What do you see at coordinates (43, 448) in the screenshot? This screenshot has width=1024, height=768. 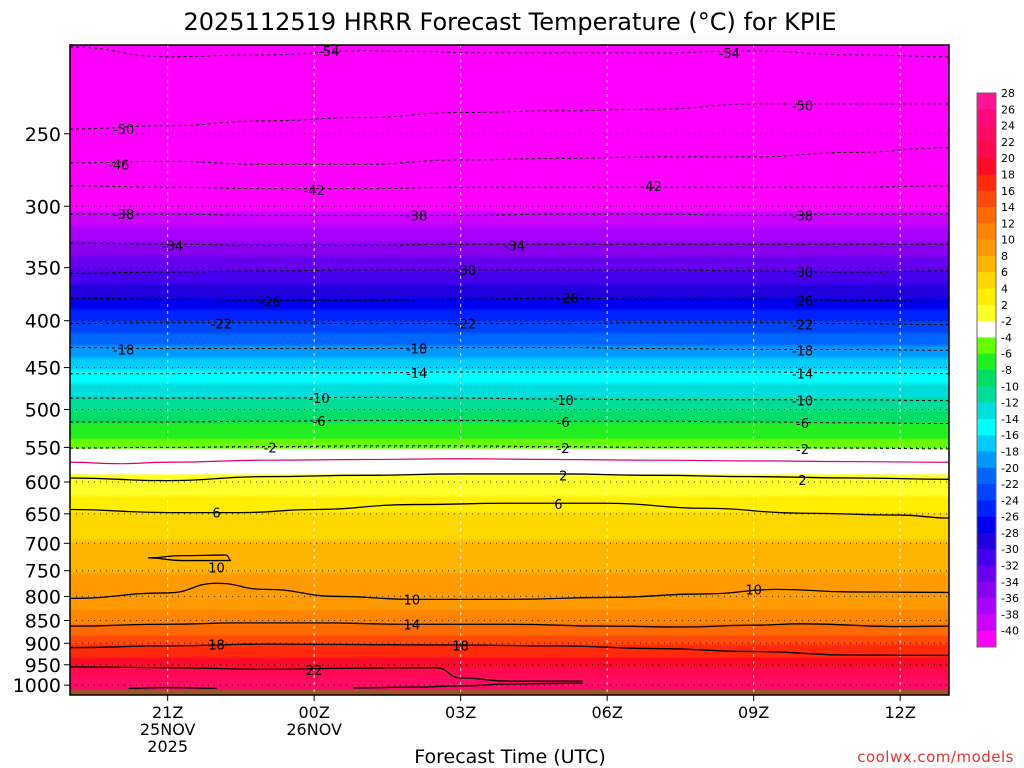 I see `y-tick-label: 550` at bounding box center [43, 448].